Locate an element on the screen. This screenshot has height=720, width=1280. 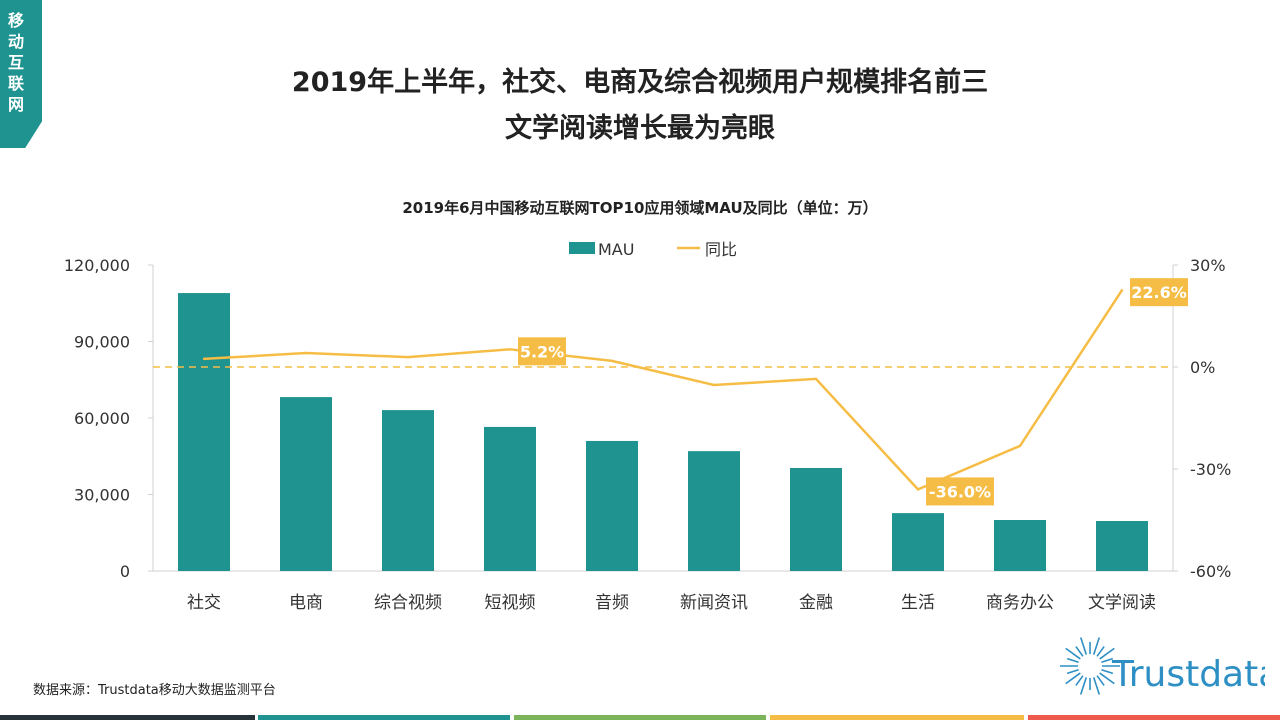
left-tick-label: 30,000 is located at coordinates (102, 495).